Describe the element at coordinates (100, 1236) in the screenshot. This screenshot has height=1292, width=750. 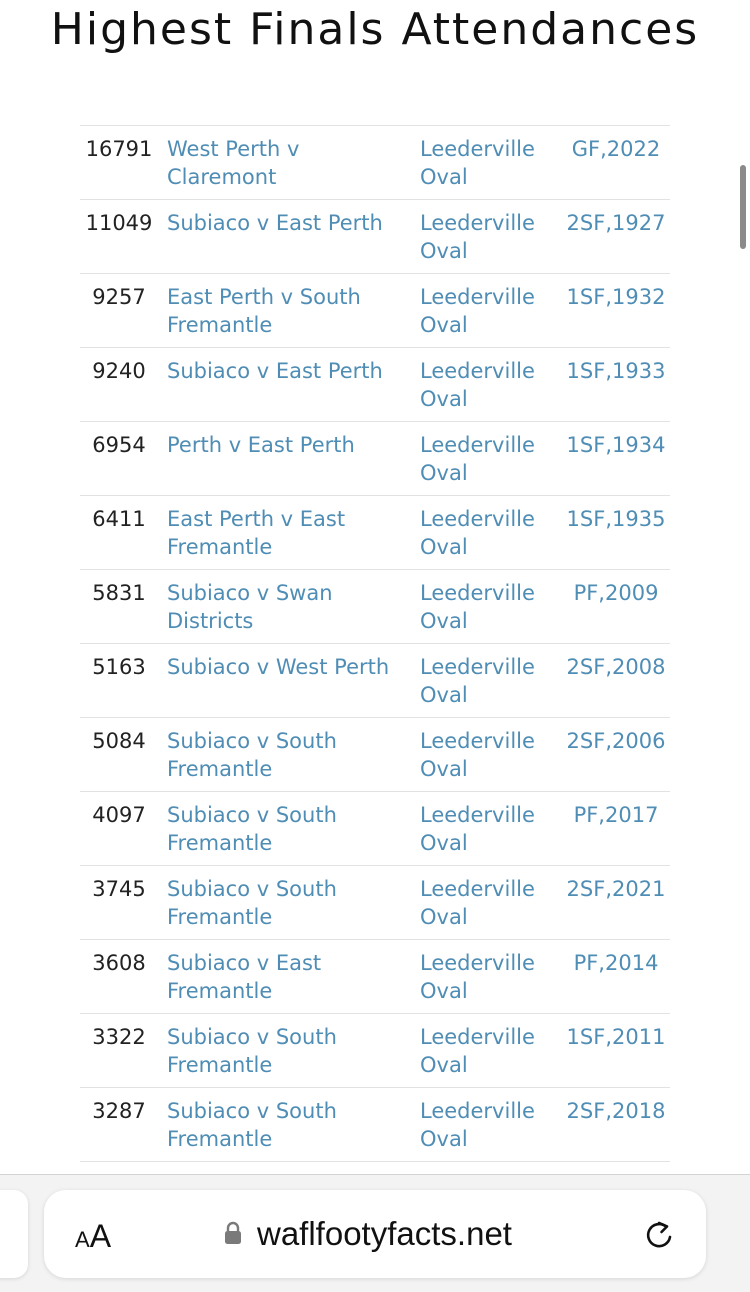
I see `text-size-big-label: A` at that location.